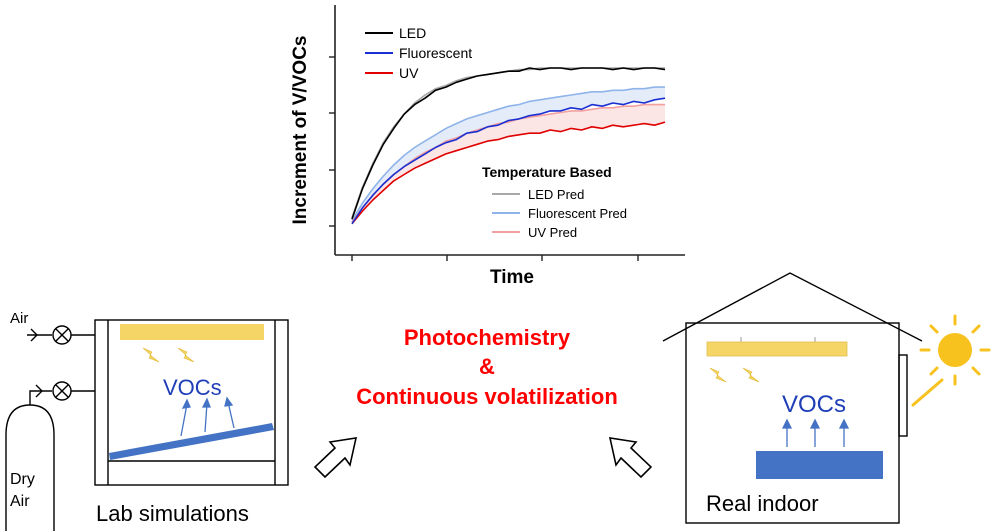 The height and width of the screenshot is (531, 992). Describe the element at coordinates (762, 503) in the screenshot. I see `indoor-caption: Real indoor` at that location.